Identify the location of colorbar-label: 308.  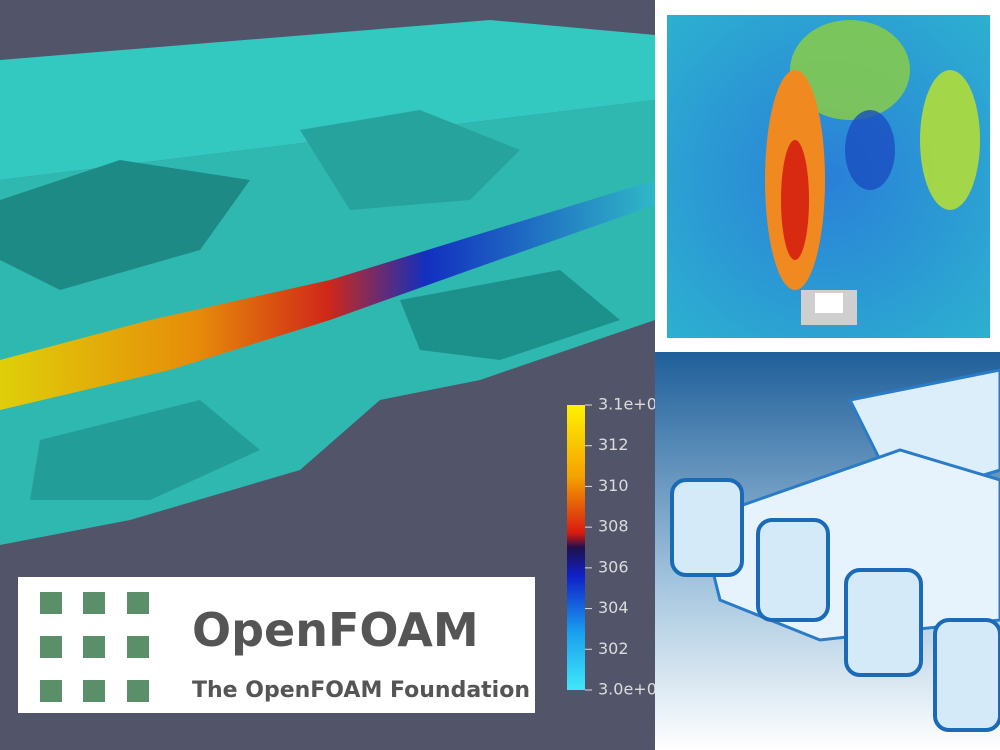
(613, 526).